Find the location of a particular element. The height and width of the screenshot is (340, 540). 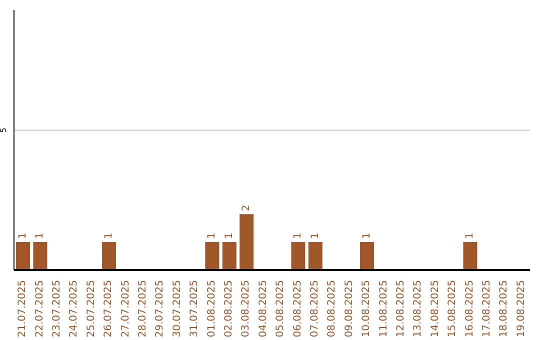

x-tick-label: 17.08.2025 is located at coordinates (487, 309).